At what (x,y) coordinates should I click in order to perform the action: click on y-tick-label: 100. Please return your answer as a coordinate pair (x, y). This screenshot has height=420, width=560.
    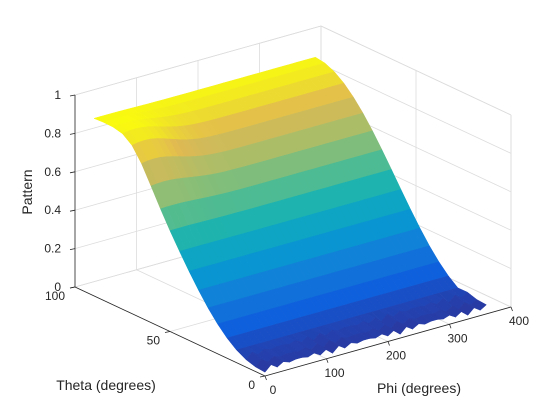
    Looking at the image, I should click on (55, 296).